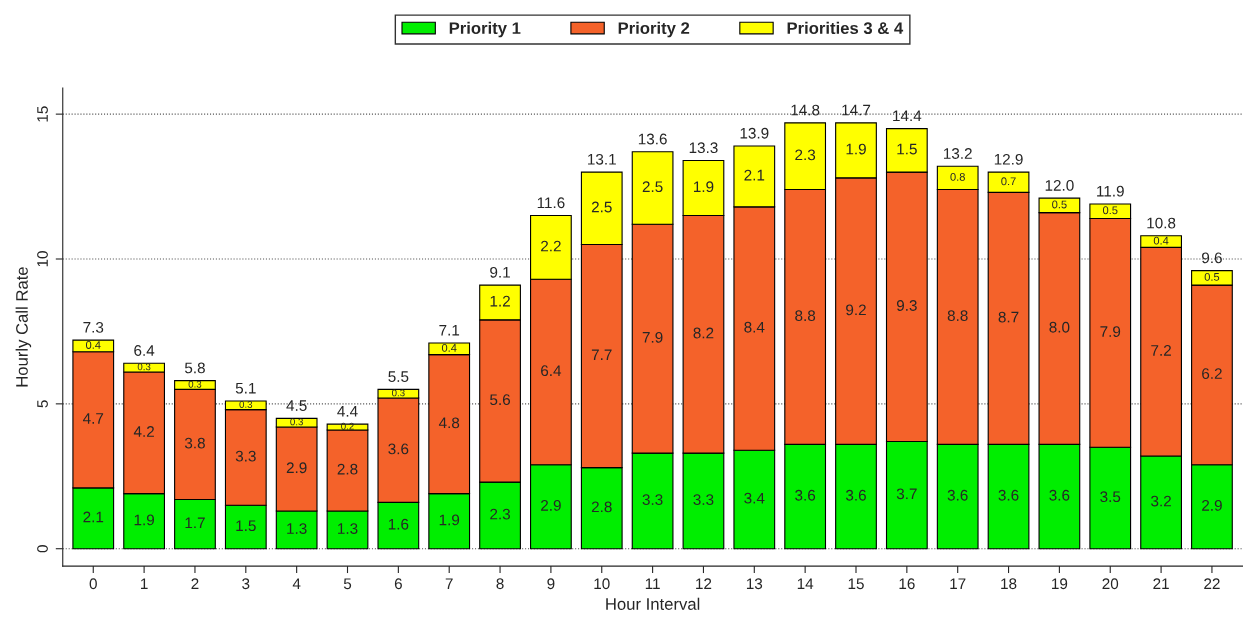 The image size is (1255, 629). What do you see at coordinates (348, 528) in the screenshot?
I see `data-label: 1.3` at bounding box center [348, 528].